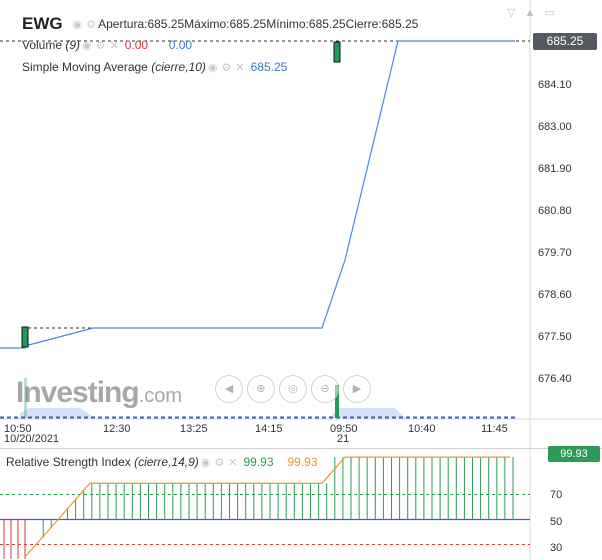 Image resolution: width=602 pixels, height=560 pixels. What do you see at coordinates (565, 41) in the screenshot?
I see `last-price-badge: 685.25` at bounding box center [565, 41].